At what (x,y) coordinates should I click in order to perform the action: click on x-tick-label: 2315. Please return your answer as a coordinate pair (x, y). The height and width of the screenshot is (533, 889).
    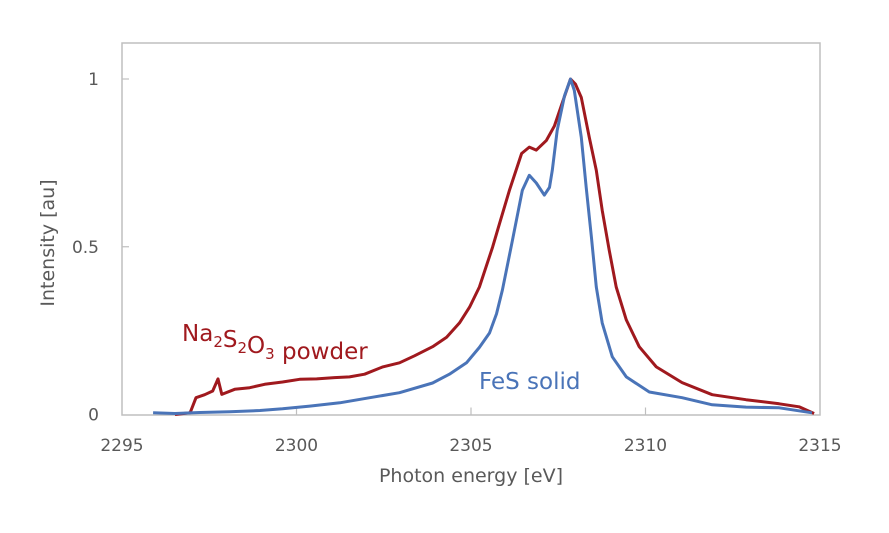
    Looking at the image, I should click on (819, 446).